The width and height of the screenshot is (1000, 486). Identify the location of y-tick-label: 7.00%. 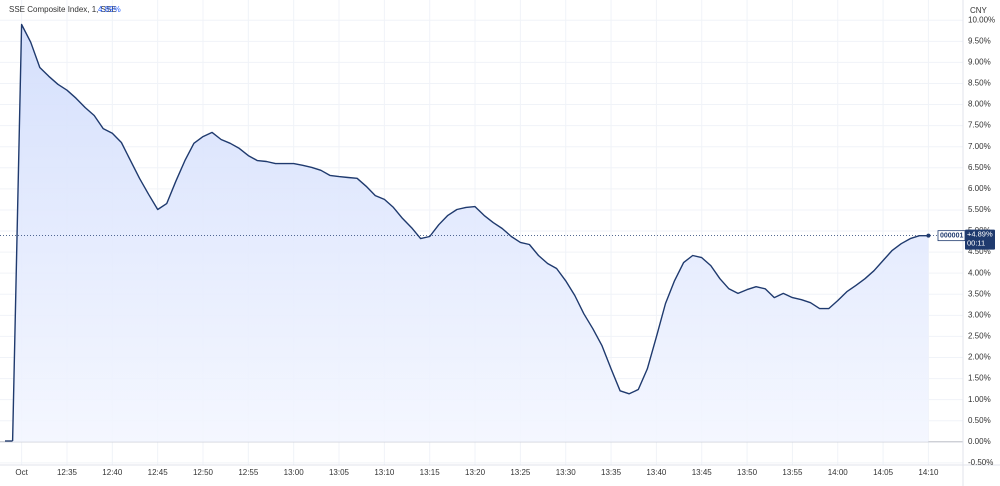
(979, 146).